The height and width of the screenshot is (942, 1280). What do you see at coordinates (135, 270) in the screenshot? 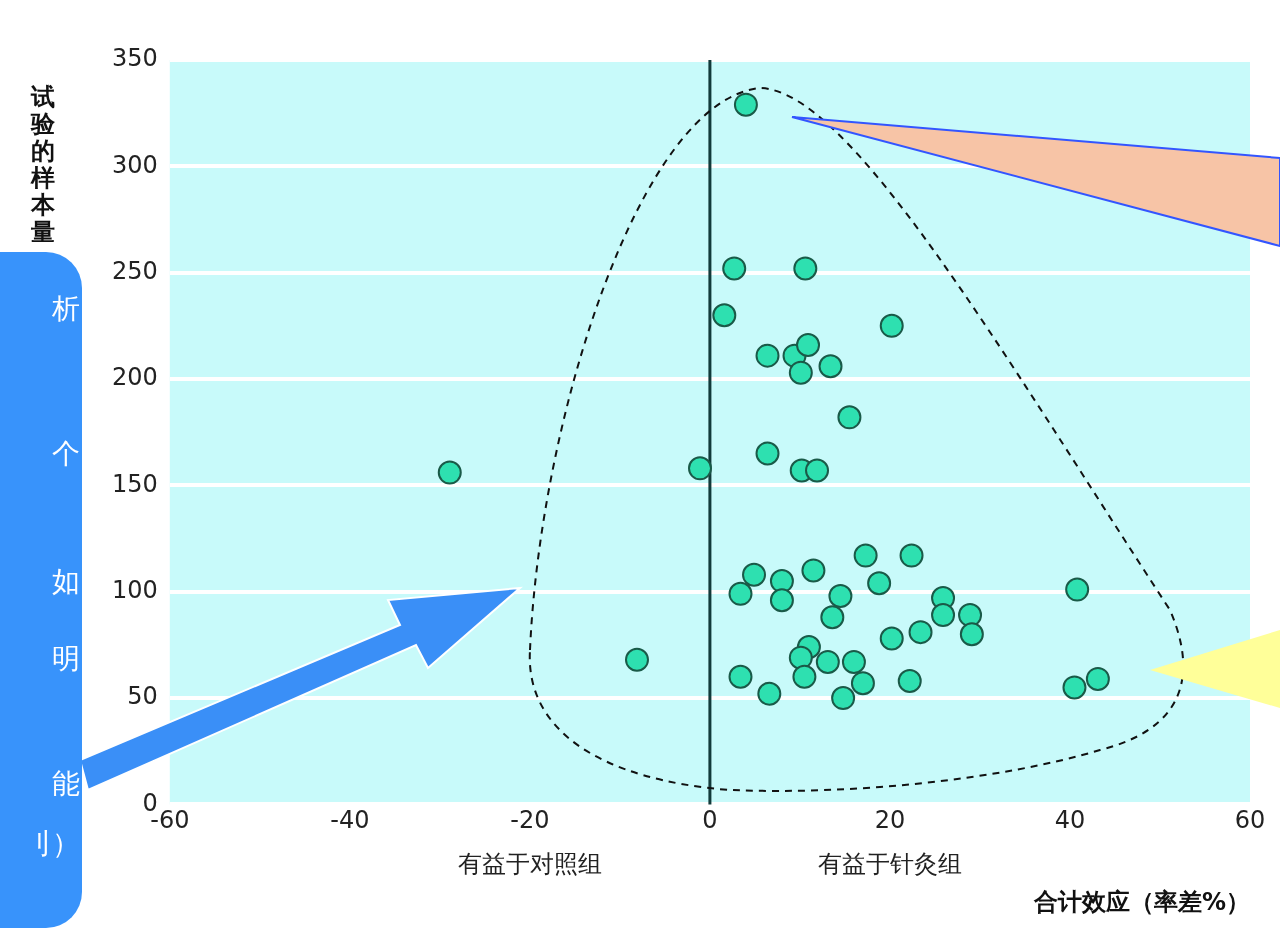
I see `y-tick-label: 250` at bounding box center [135, 270].